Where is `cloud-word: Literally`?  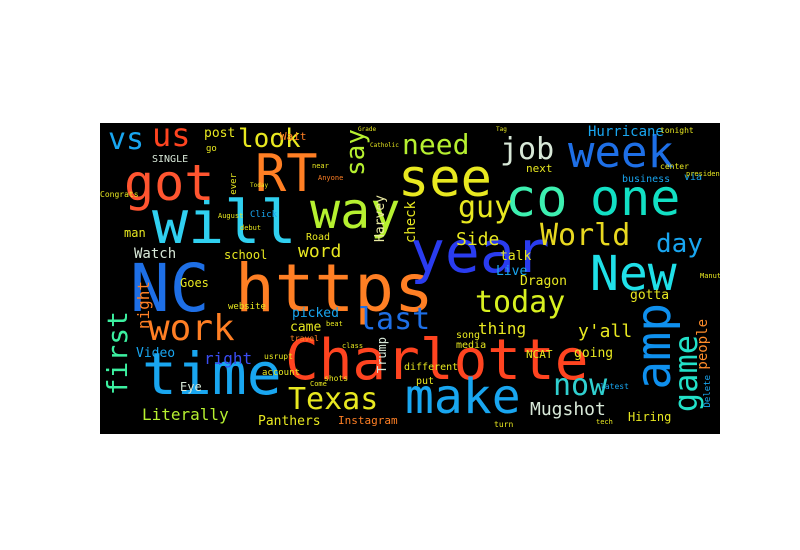
cloud-word: Literally is located at coordinates (185, 414).